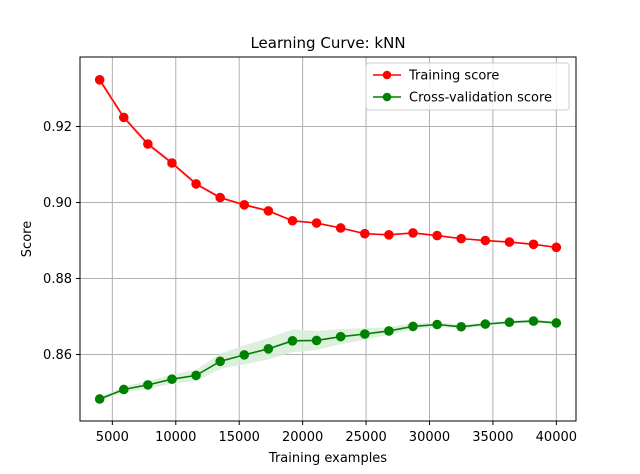 The width and height of the screenshot is (640, 474). I want to click on legend-entry-cross-validation: Cross-validation score, so click(462, 98).